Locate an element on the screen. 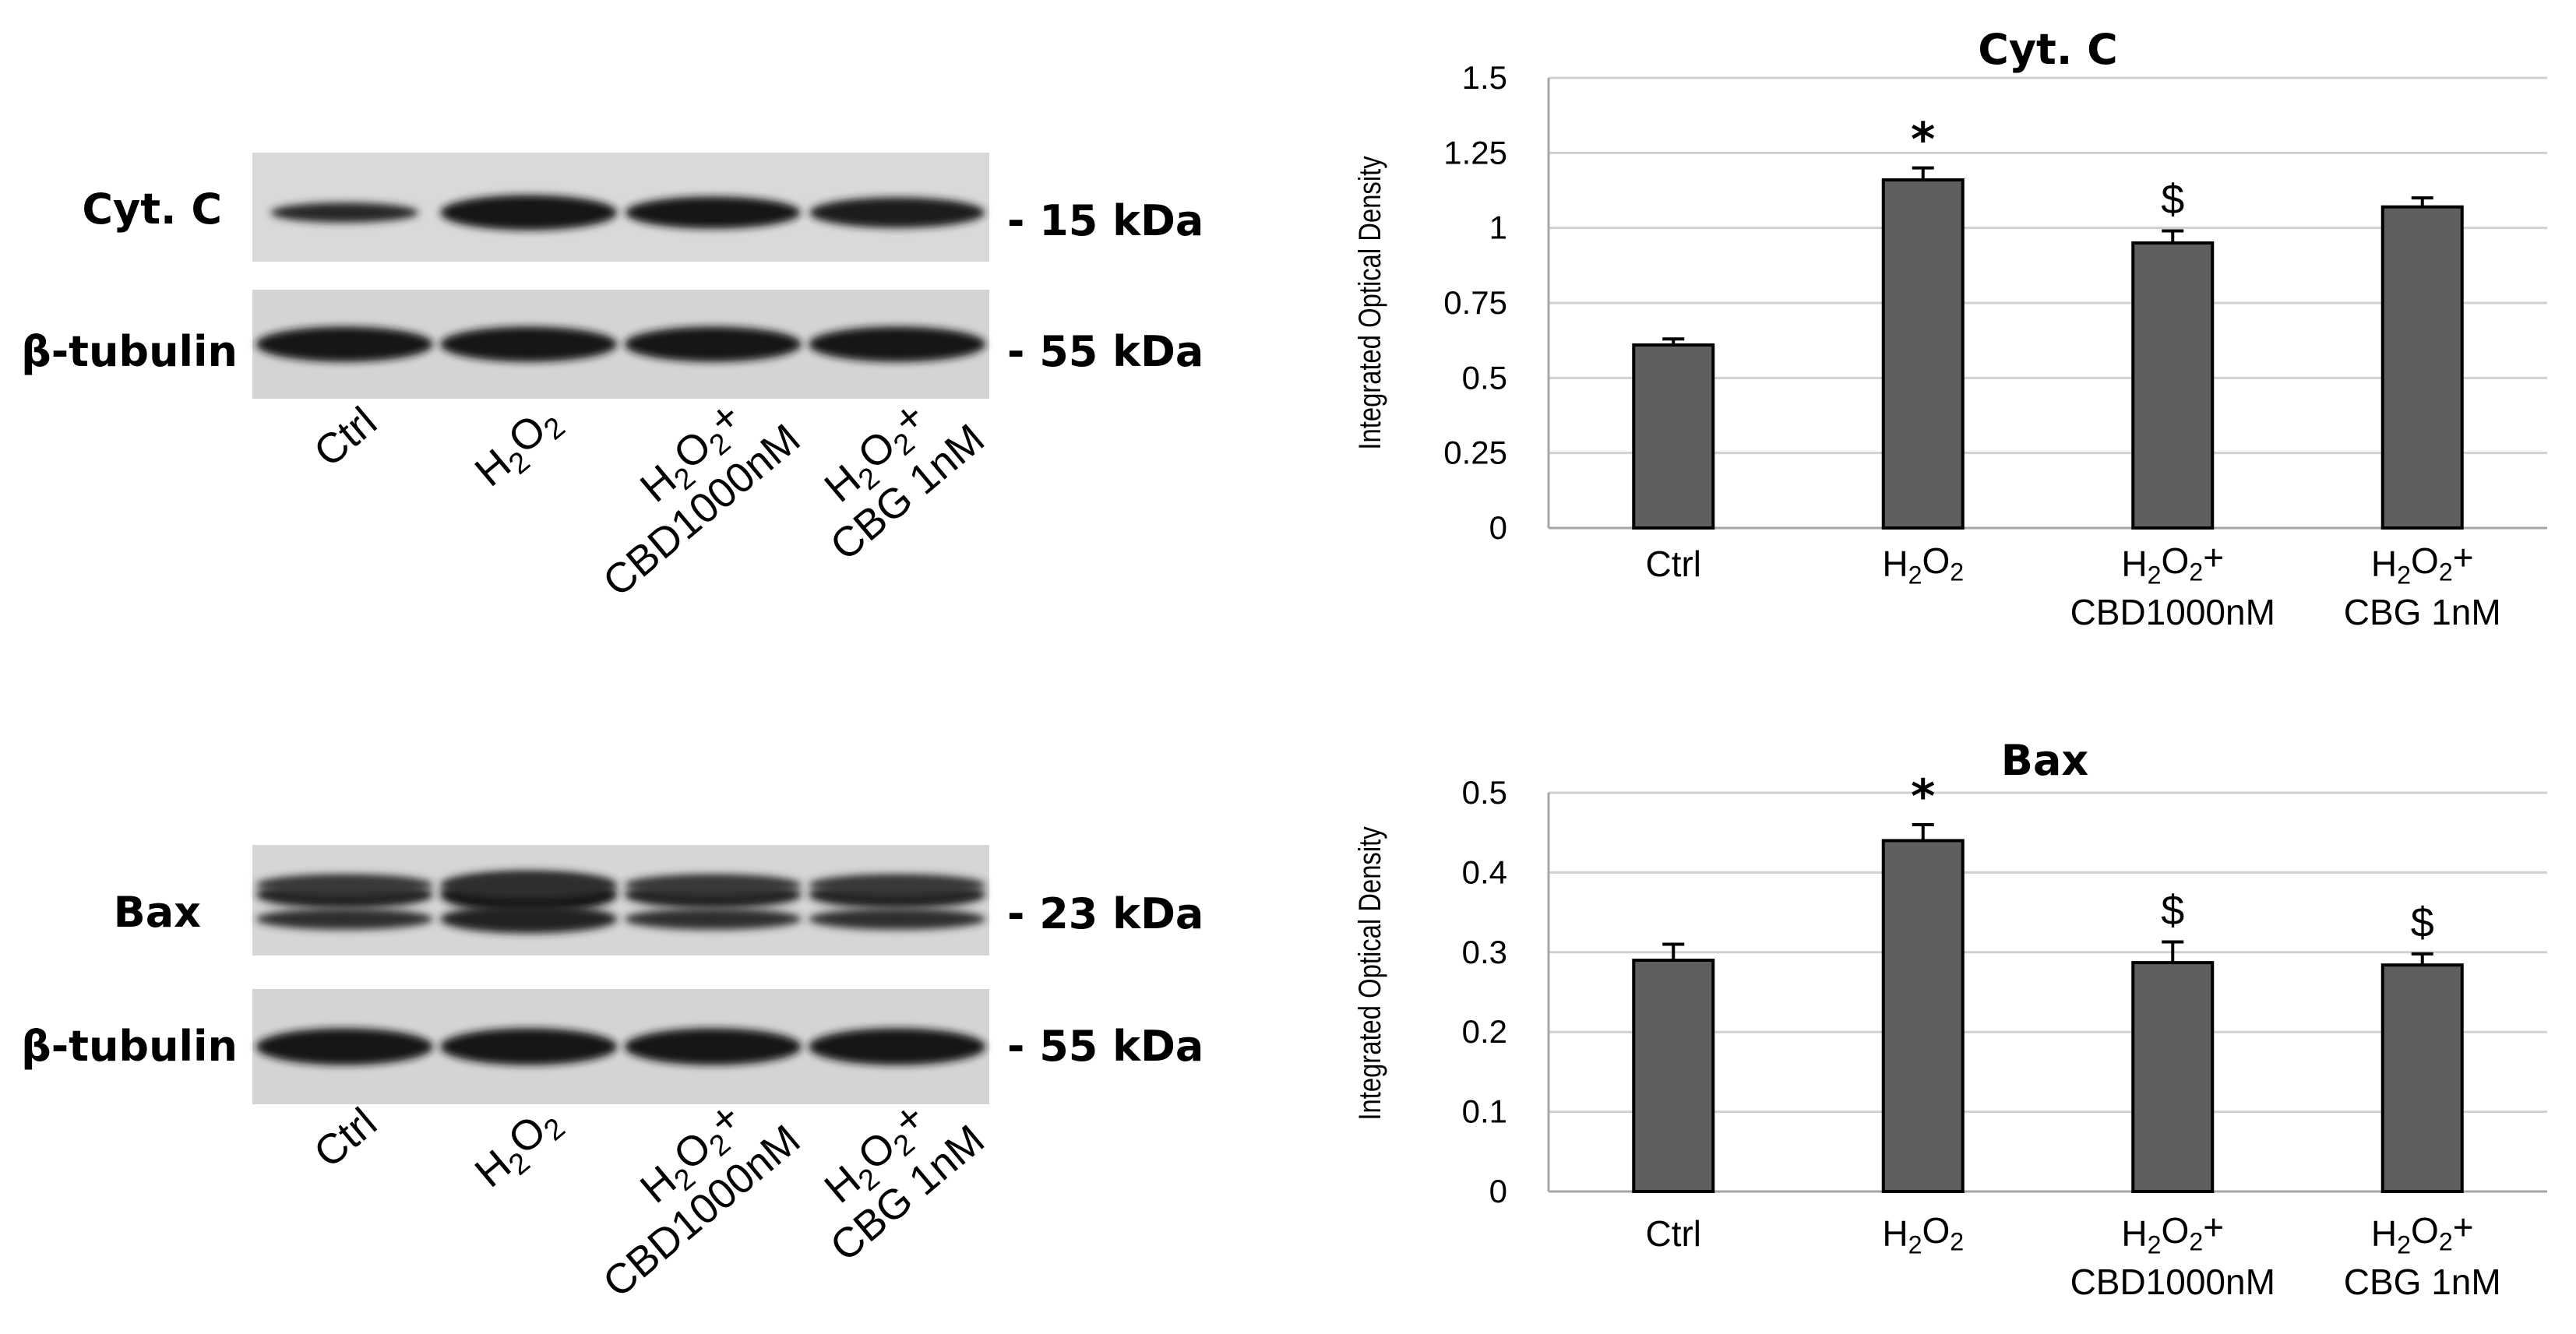 Image resolution: width=2576 pixels, height=1334 pixels. y-tick-label: 1.25 is located at coordinates (1475, 152).